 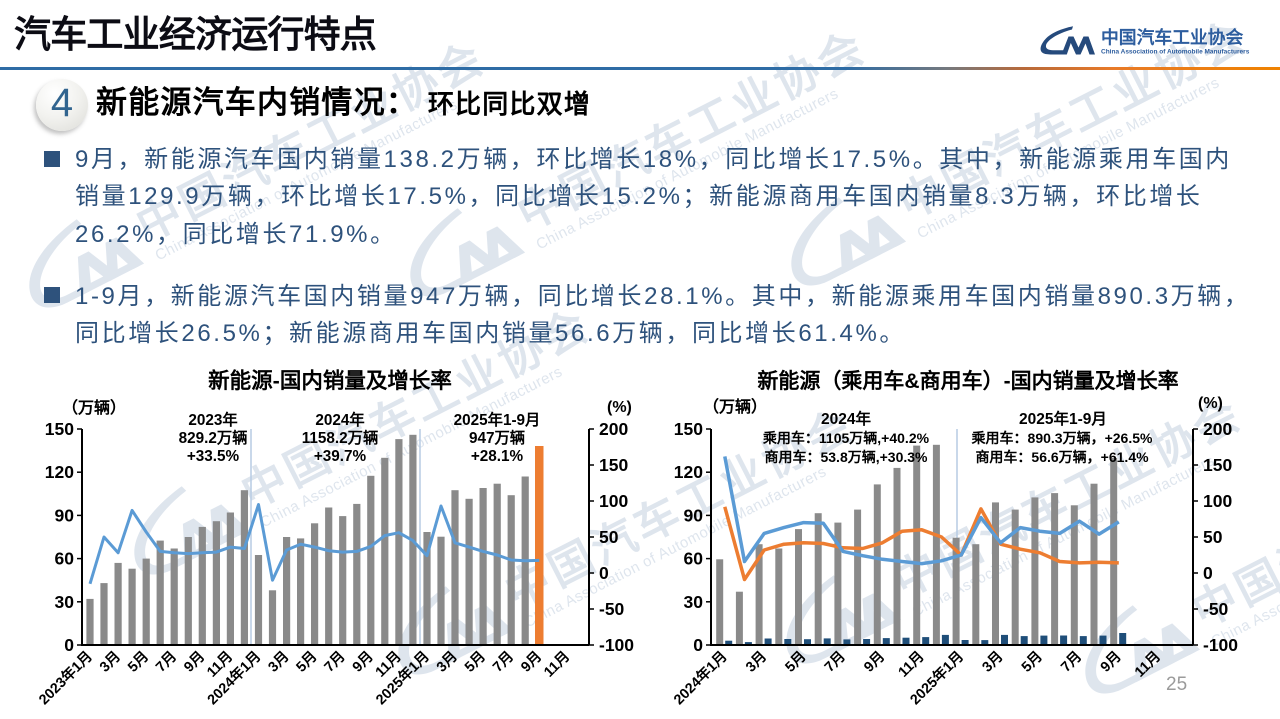 I want to click on svg-text: 乘用车：1105万辆,+40.2%, so click(x=846, y=438).